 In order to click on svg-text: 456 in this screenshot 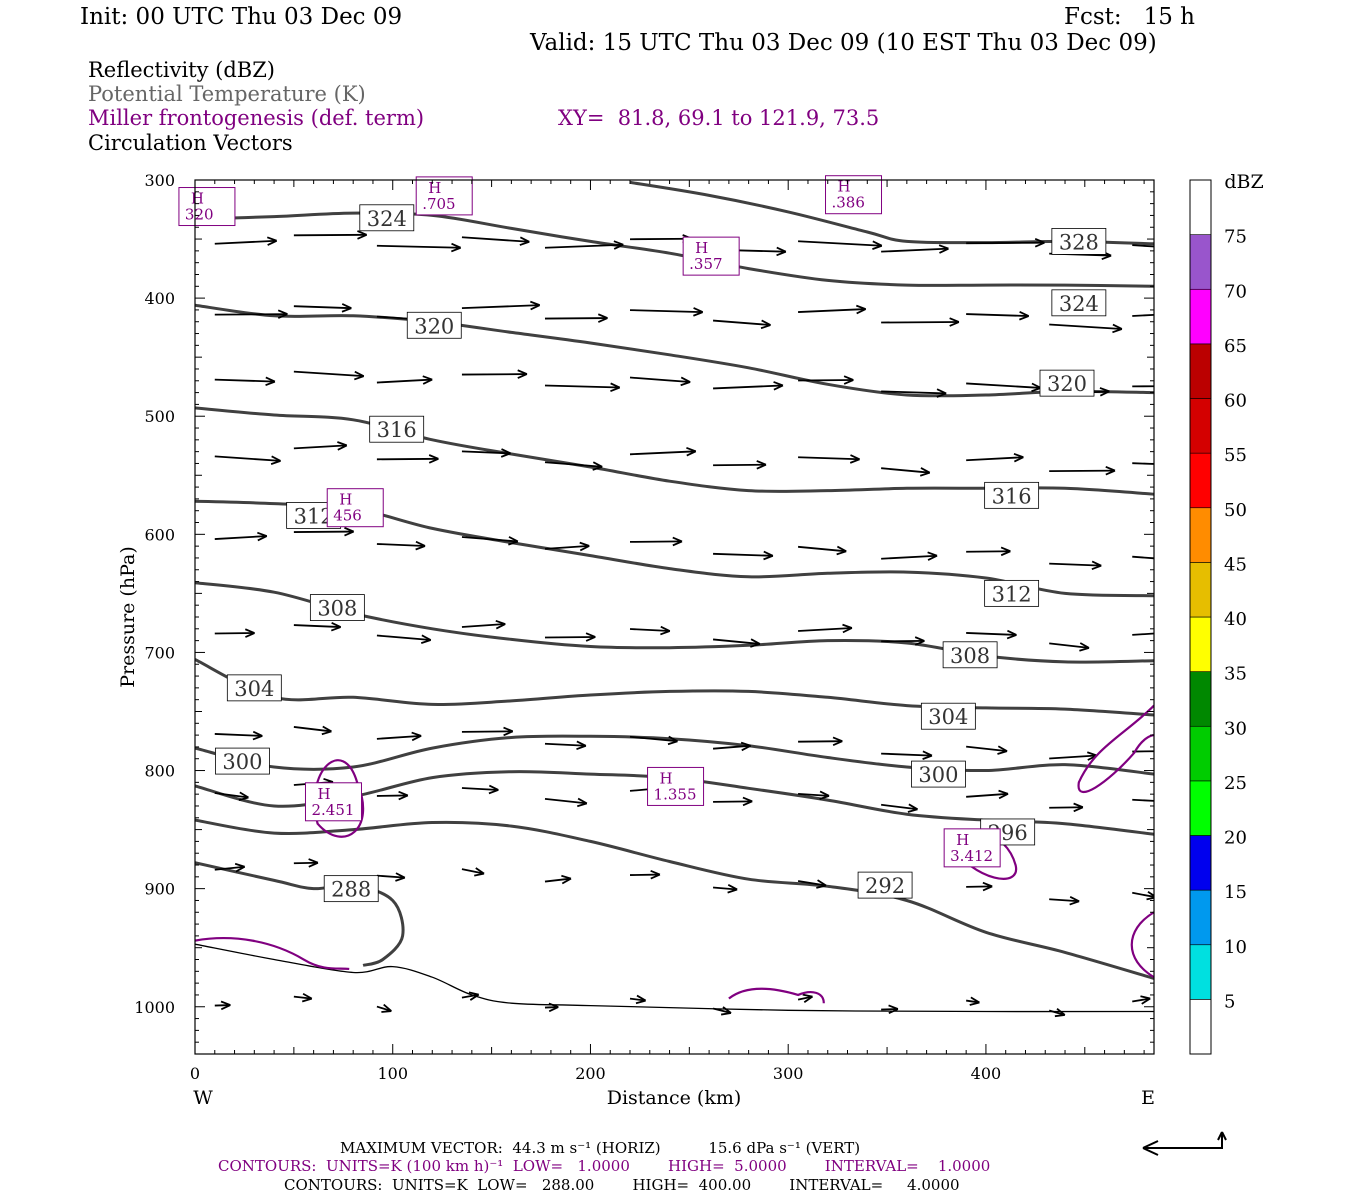, I will do `click(347, 516)`.